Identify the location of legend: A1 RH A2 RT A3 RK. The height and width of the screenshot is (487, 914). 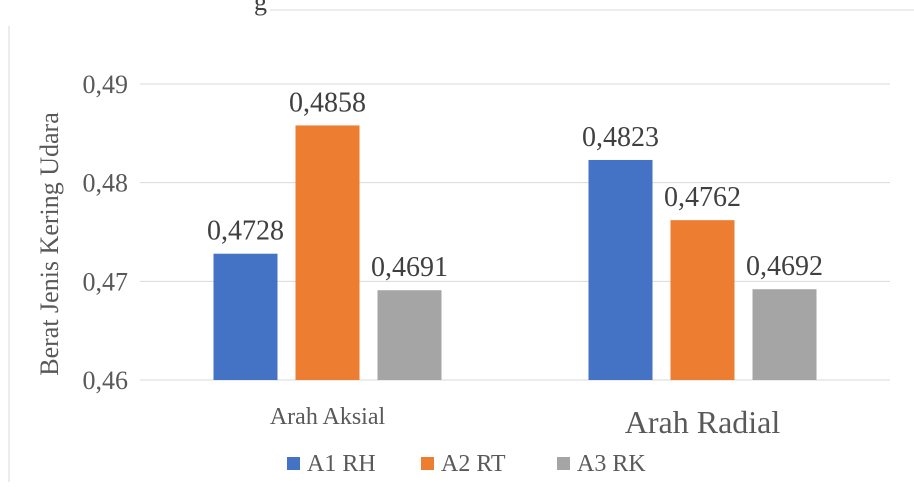
(466, 464).